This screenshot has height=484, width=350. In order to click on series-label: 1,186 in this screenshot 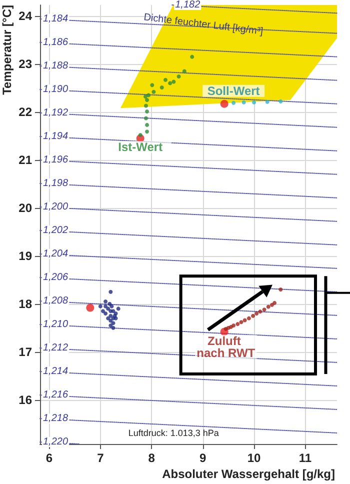, I will do `click(55, 42)`.